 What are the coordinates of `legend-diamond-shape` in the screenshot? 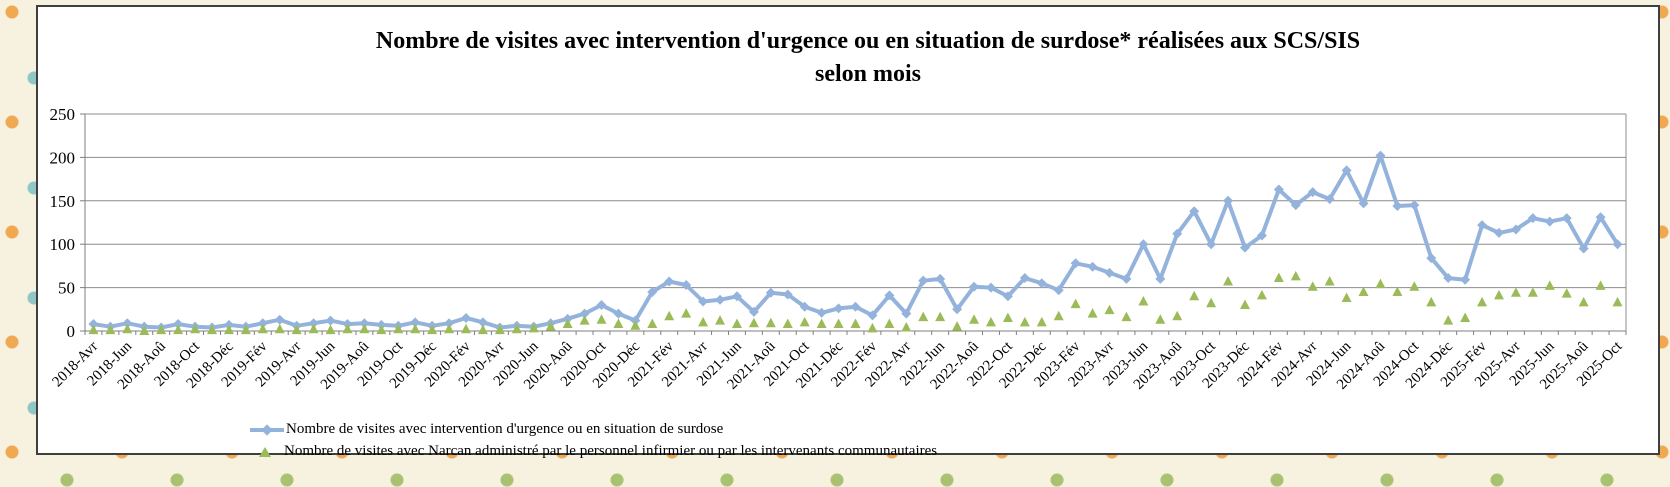 It's located at (267, 429).